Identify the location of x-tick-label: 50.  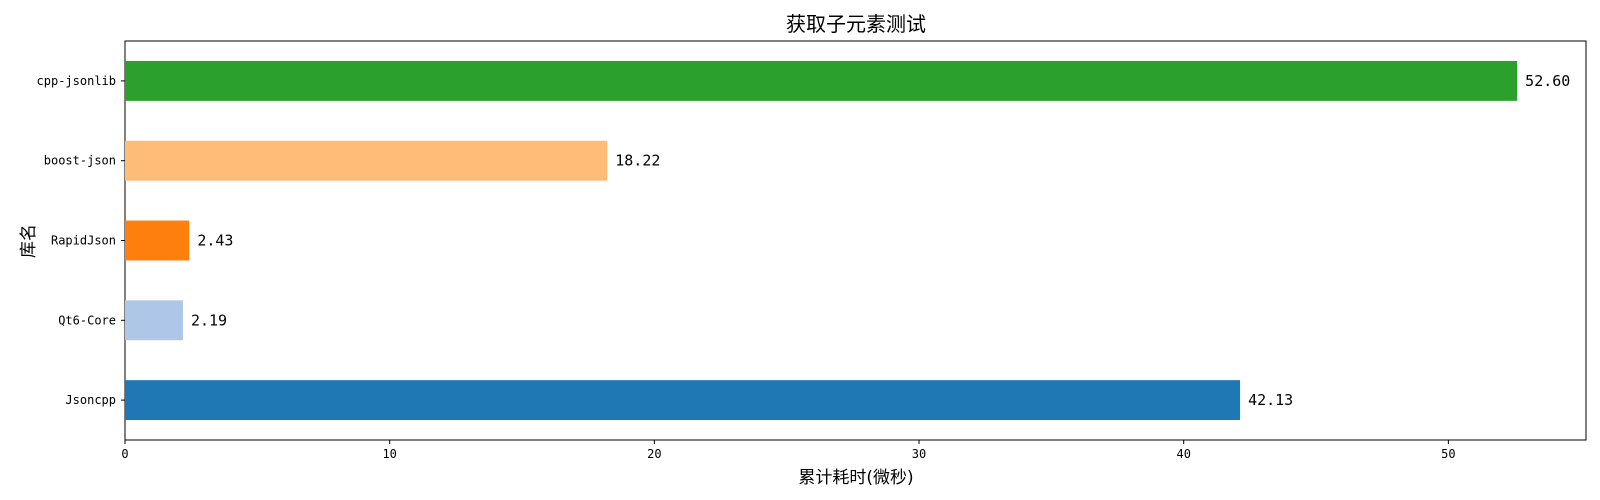
(1448, 454).